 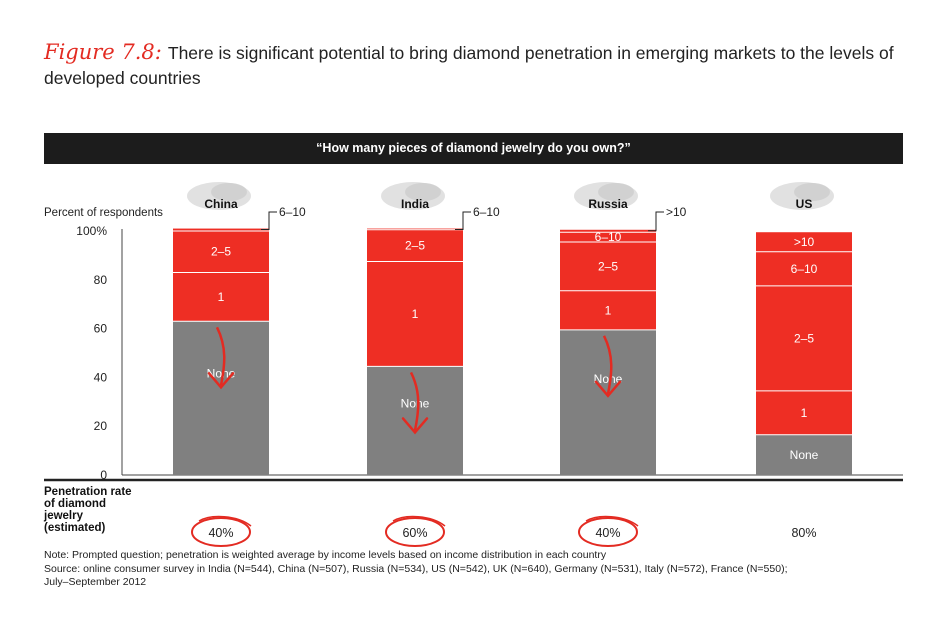 I want to click on figure-label: Figure 7.8:, so click(x=103, y=52).